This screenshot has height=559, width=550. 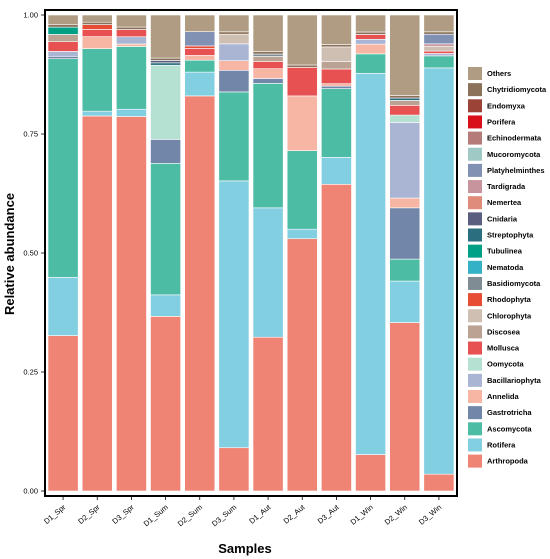 I want to click on legend-label-echinodermata: Echinodermata, so click(x=514, y=138).